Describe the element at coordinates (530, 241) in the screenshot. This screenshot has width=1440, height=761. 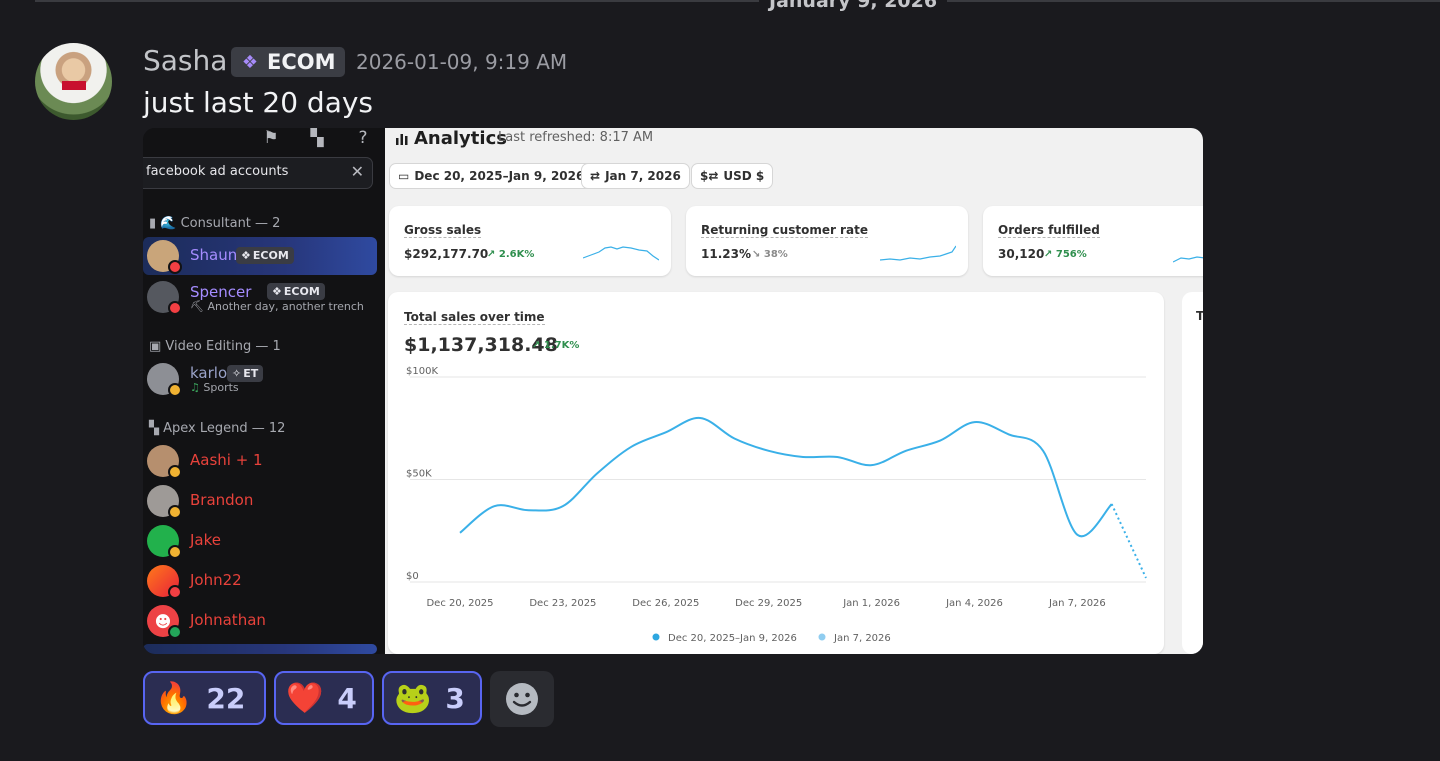
I see `metric-card: Gross sales $292,177.70 ↗ 2.6K%` at that location.